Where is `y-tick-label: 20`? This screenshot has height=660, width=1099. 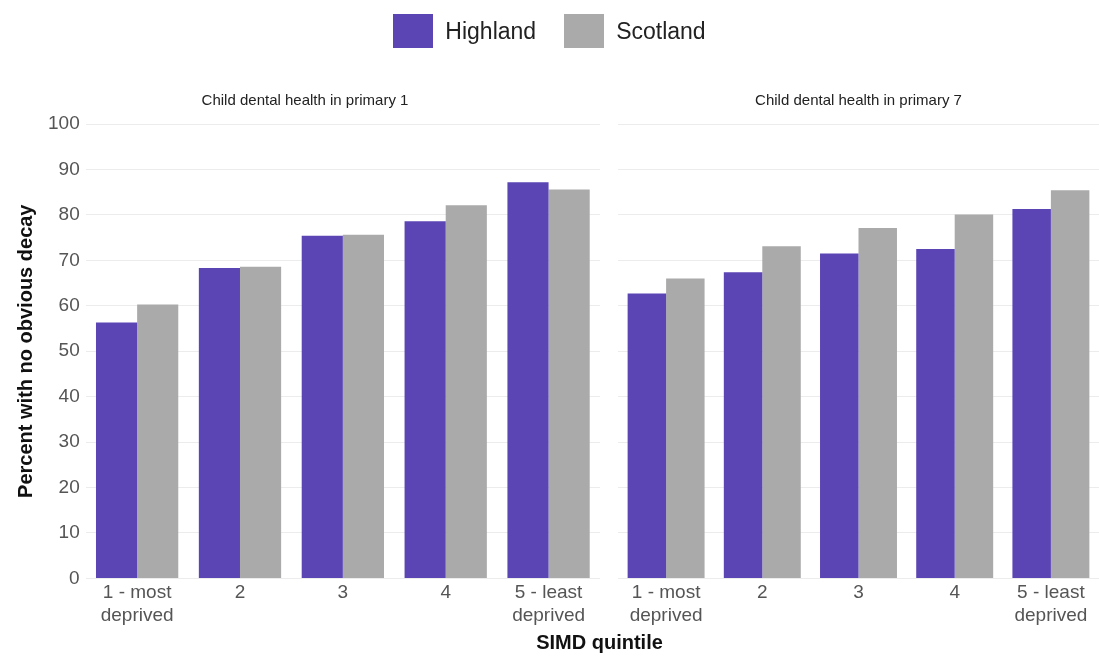 y-tick-label: 20 is located at coordinates (69, 486).